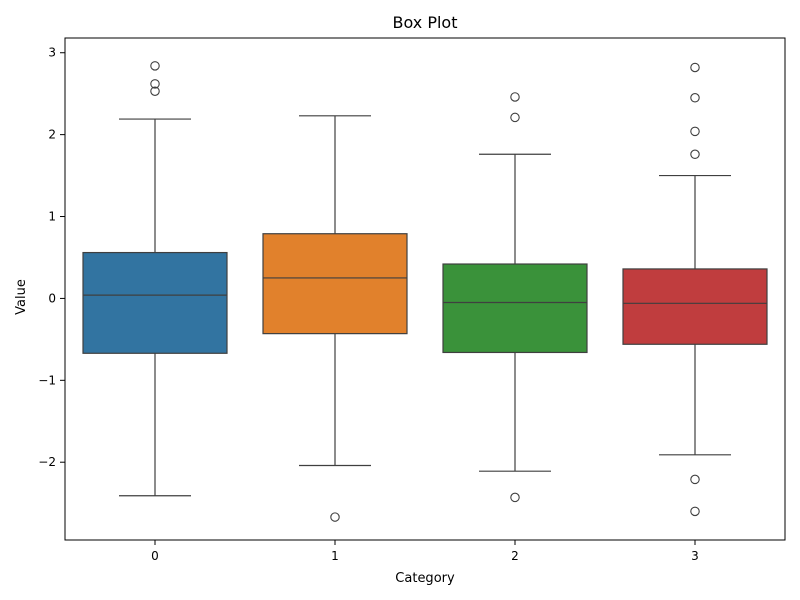  I want to click on chart-title: Box Plot, so click(425, 22).